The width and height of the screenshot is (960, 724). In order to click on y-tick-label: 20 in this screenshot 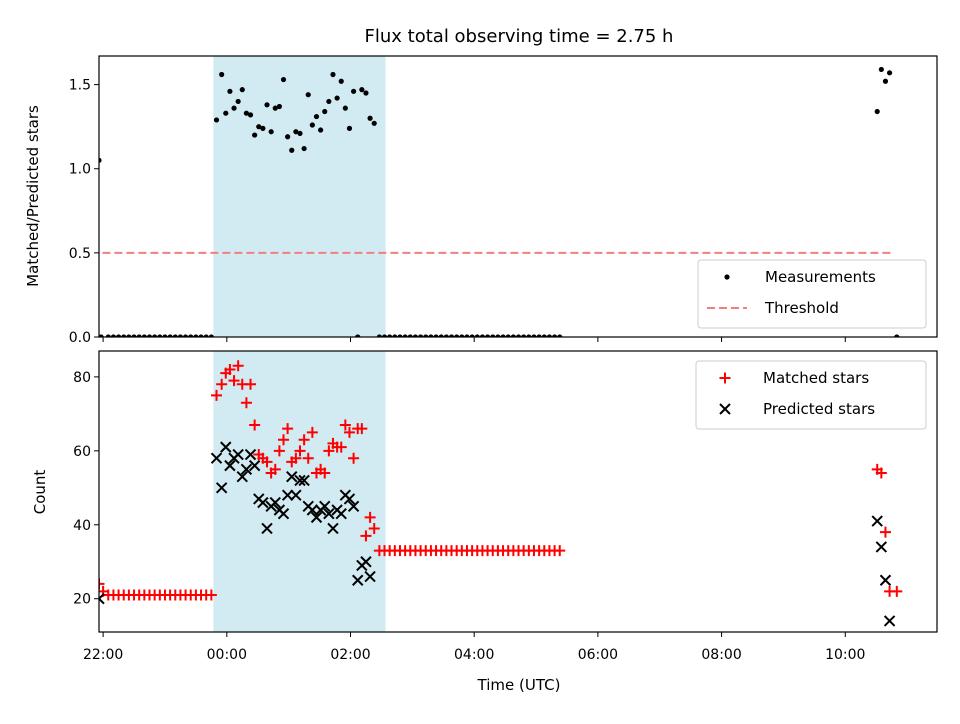, I will do `click(82, 600)`.